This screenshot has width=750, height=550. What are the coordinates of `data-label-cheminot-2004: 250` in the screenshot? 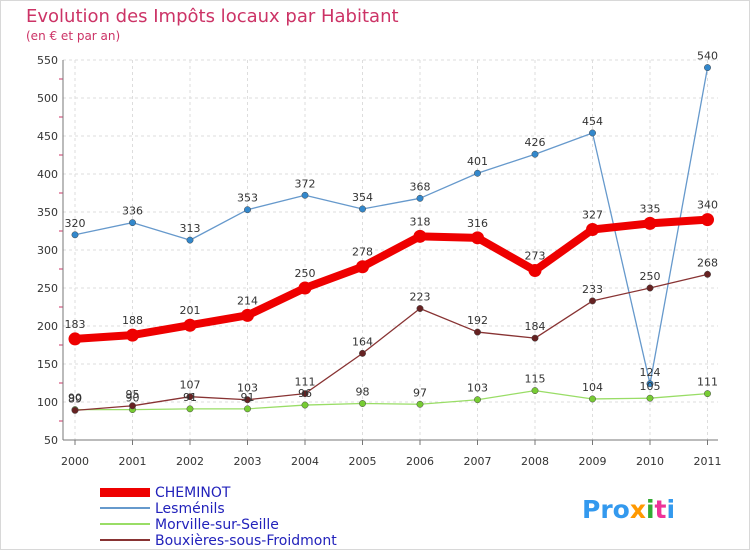 It's located at (305, 273).